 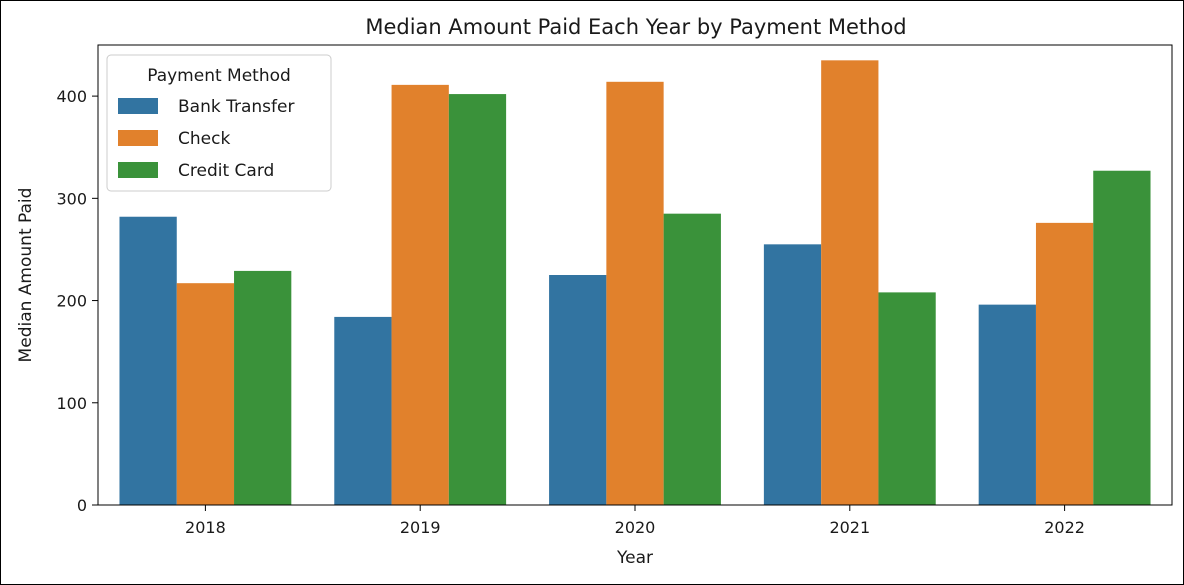 I want to click on bar-credit-card-2019, so click(x=477, y=299).